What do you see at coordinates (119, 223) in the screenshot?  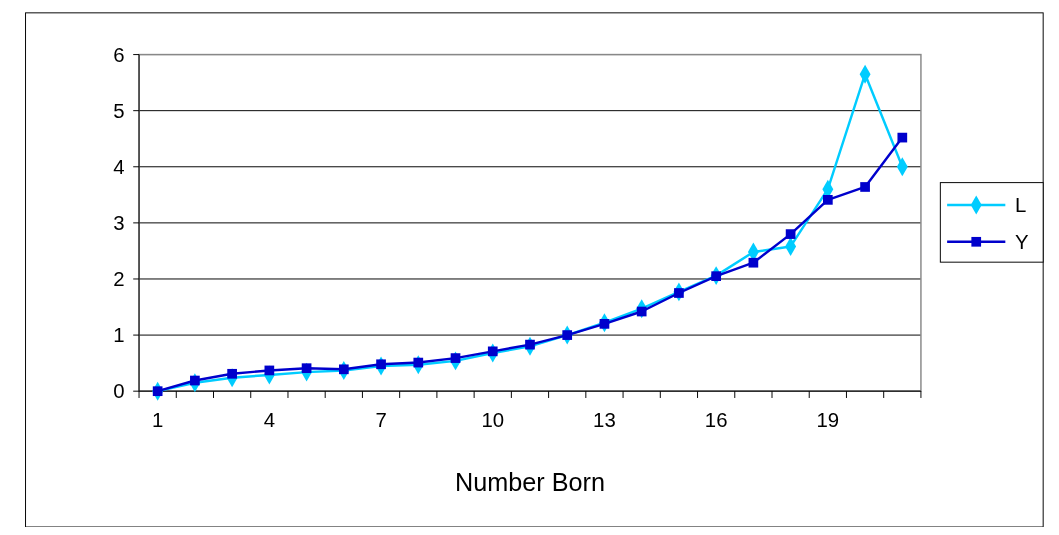 I see `y-tick-label: 3` at bounding box center [119, 223].